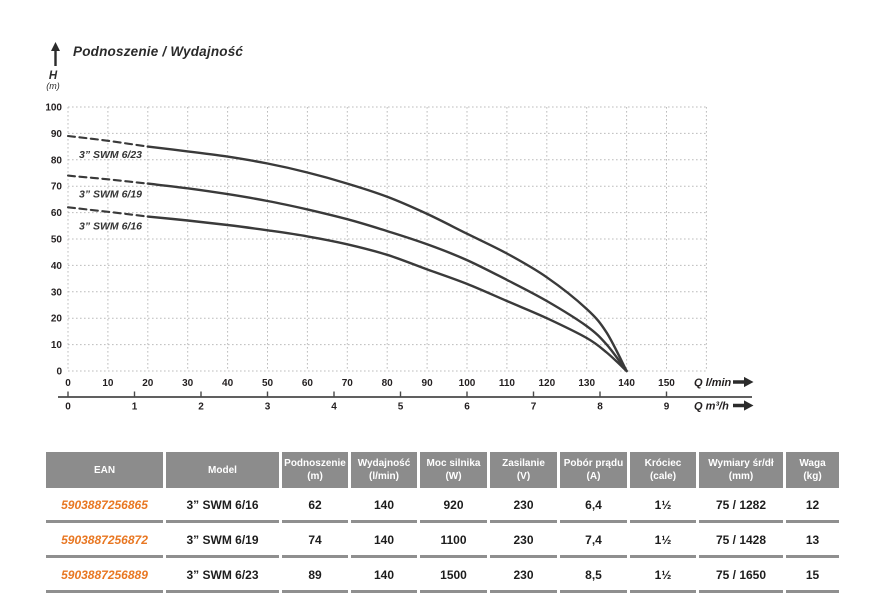 This screenshot has width=869, height=609. Describe the element at coordinates (741, 541) in the screenshot. I see `value-cell: 75 / 1428` at that location.